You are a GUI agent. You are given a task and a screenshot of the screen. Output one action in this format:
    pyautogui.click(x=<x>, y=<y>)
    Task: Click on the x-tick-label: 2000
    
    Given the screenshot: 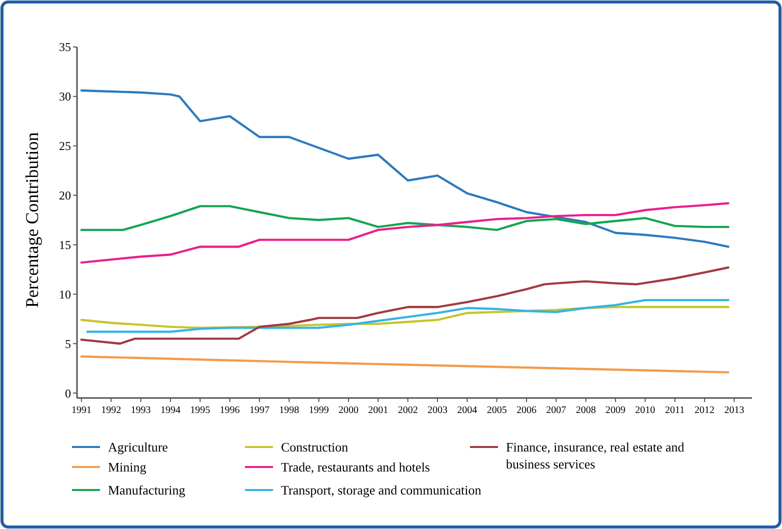 What is the action you would take?
    pyautogui.click(x=348, y=410)
    